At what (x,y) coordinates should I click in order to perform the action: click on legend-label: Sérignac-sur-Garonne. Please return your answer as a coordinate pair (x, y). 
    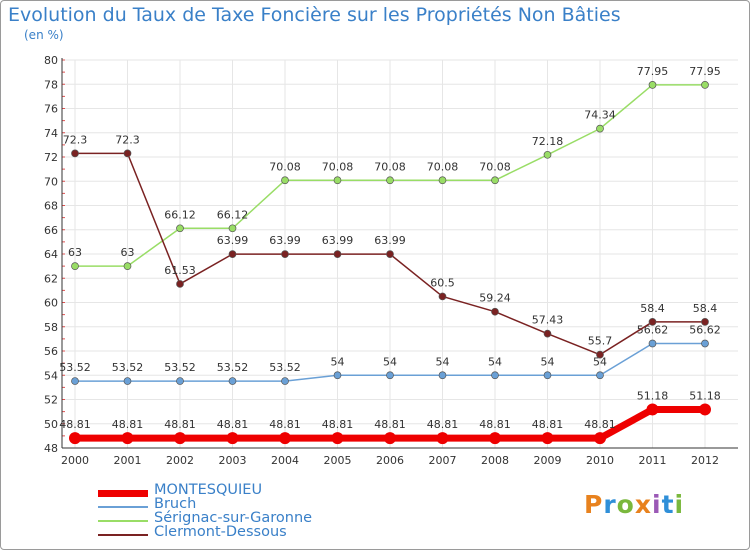
    Looking at the image, I should click on (233, 518).